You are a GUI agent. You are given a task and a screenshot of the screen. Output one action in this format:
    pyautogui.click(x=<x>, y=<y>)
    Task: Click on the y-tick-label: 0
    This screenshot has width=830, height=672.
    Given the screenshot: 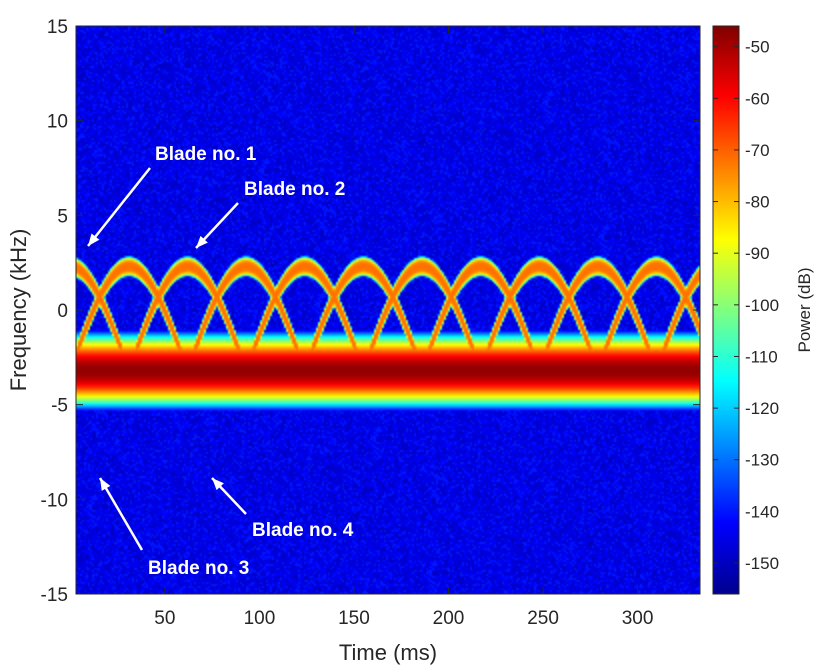 What is the action you would take?
    pyautogui.click(x=62, y=311)
    